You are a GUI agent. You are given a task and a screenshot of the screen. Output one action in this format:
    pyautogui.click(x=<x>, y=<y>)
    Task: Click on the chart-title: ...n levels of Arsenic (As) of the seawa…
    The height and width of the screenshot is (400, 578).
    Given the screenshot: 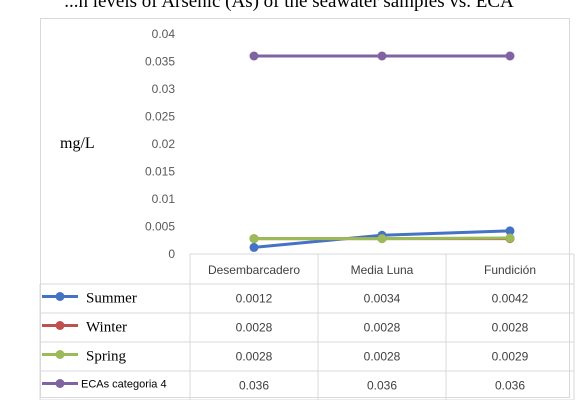 What is the action you would take?
    pyautogui.click(x=289, y=6)
    